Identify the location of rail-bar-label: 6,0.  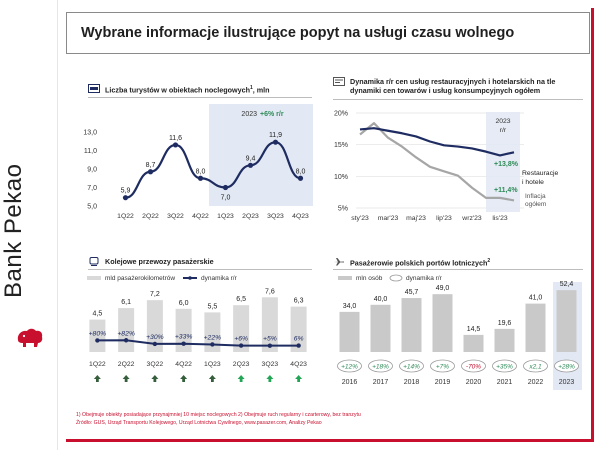
(184, 303).